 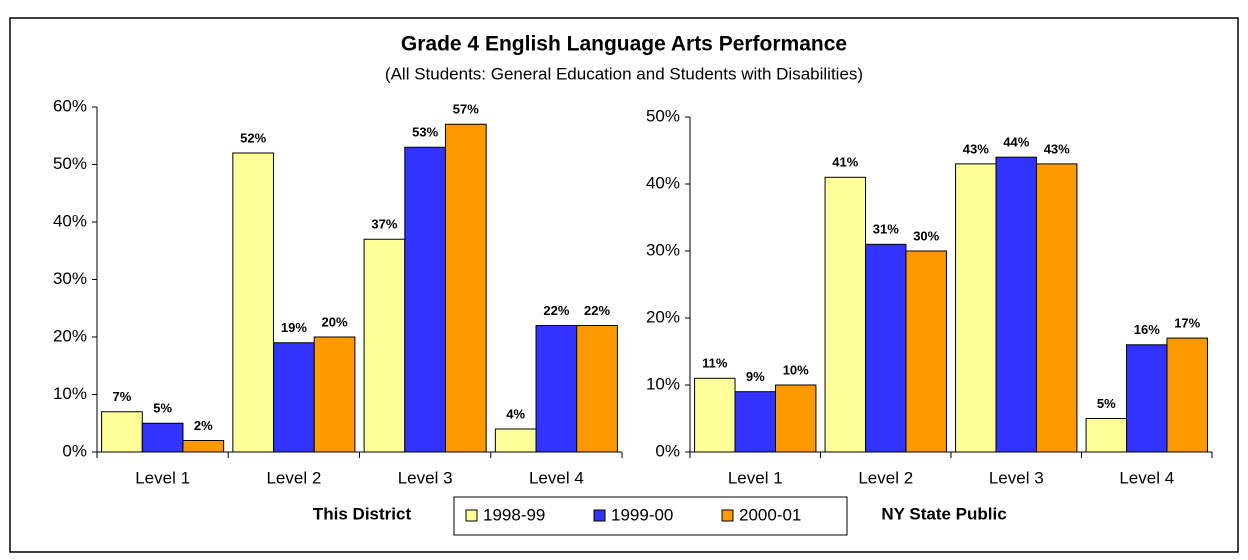 What do you see at coordinates (70, 105) in the screenshot?
I see `y-tick-label: 60%` at bounding box center [70, 105].